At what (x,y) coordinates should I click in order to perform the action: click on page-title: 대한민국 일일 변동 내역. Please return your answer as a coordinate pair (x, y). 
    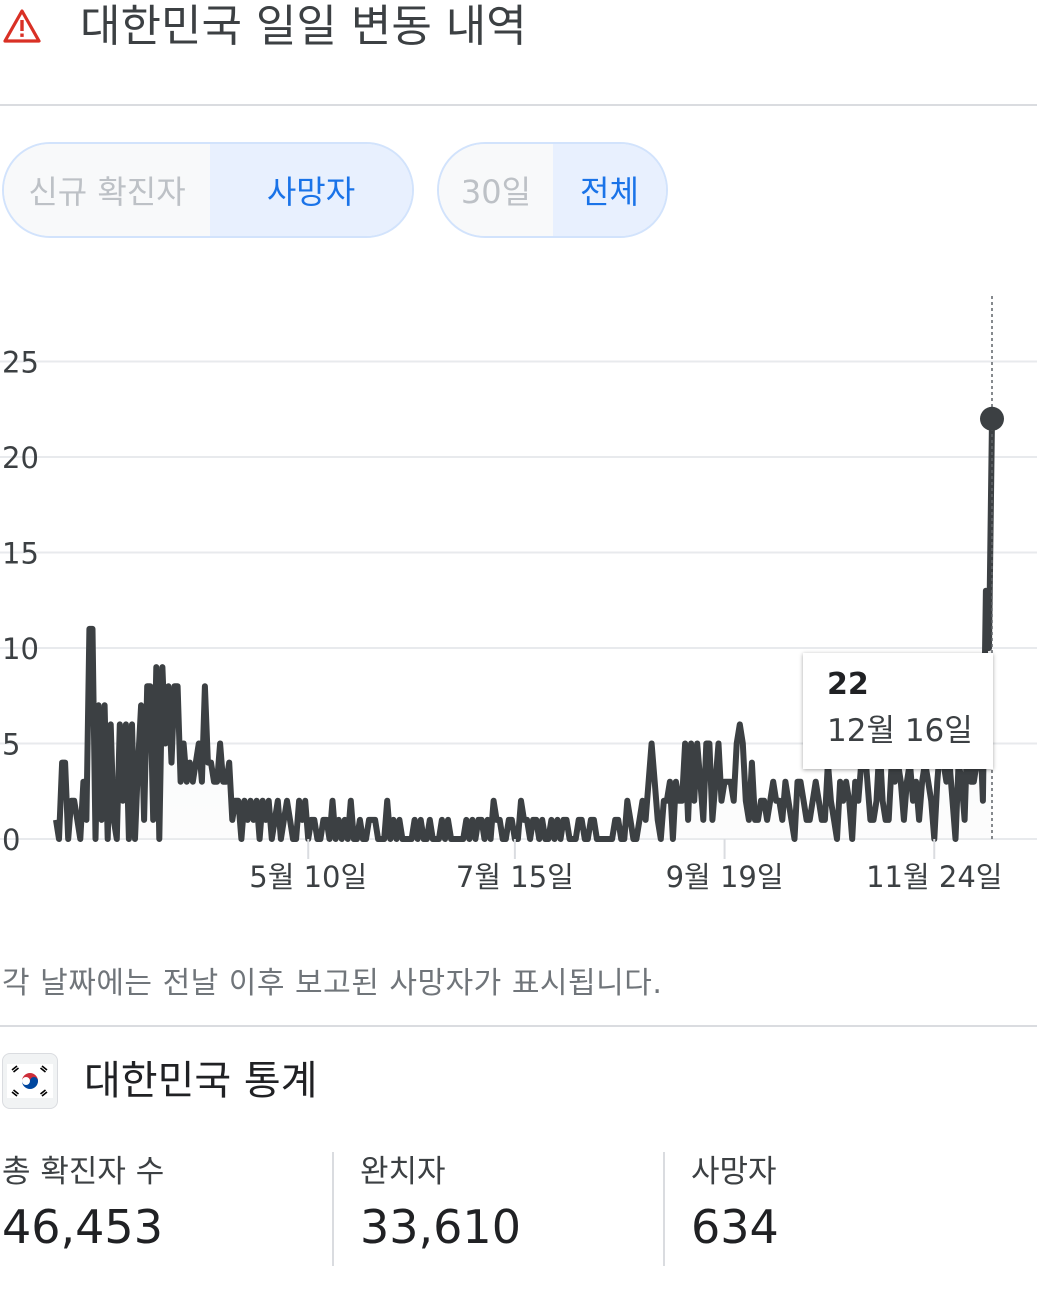
    Looking at the image, I should click on (303, 26).